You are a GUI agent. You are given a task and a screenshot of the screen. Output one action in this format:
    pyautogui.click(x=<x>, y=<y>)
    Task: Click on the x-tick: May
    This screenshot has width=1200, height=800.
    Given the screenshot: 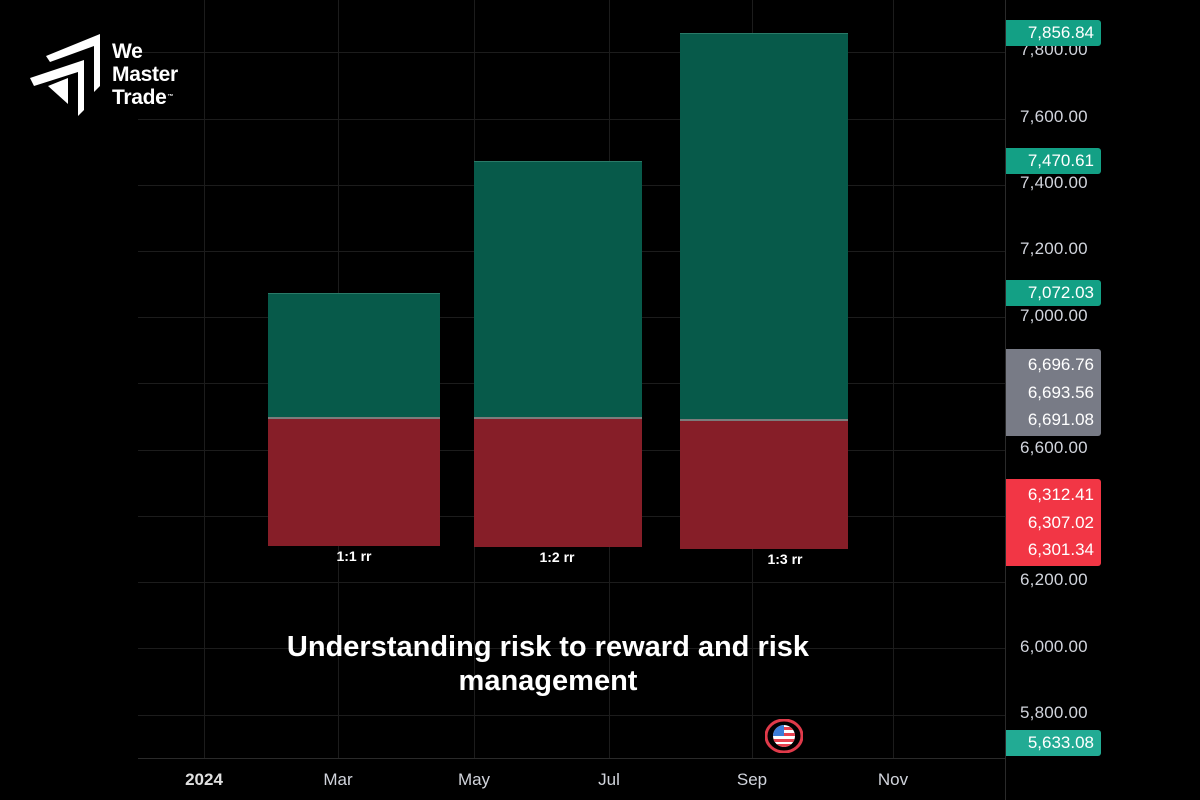 What is the action you would take?
    pyautogui.click(x=474, y=779)
    